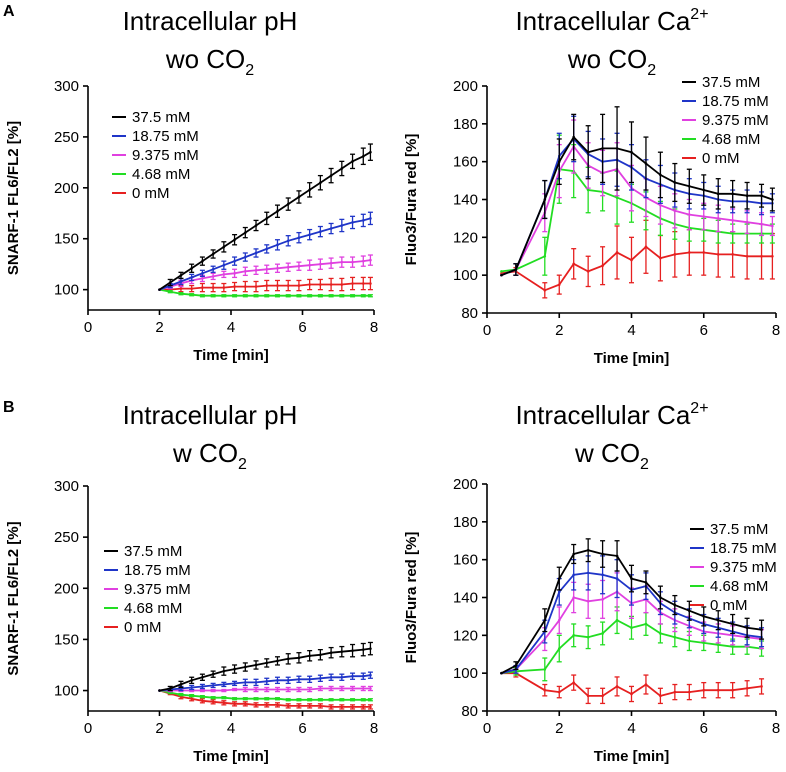 This screenshot has height=772, width=786. Describe the element at coordinates (265, 699) in the screenshot. I see `series-0-mm` at that location.